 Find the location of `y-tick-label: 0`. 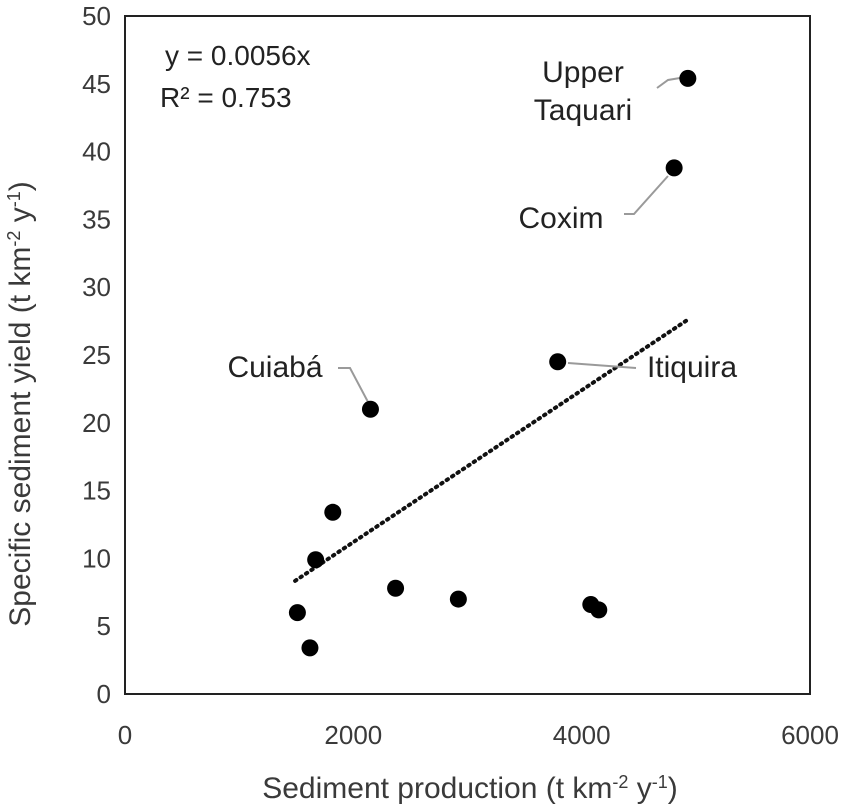

y-tick-label: 0 is located at coordinates (104, 694).